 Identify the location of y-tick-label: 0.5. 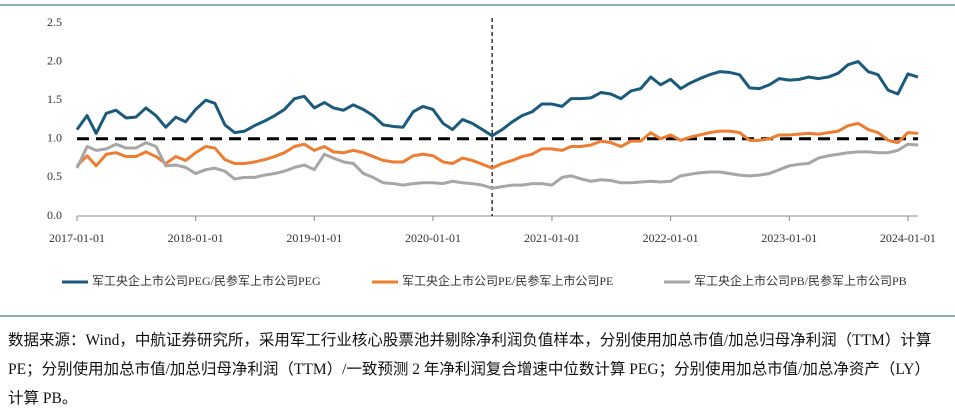
(54, 176).